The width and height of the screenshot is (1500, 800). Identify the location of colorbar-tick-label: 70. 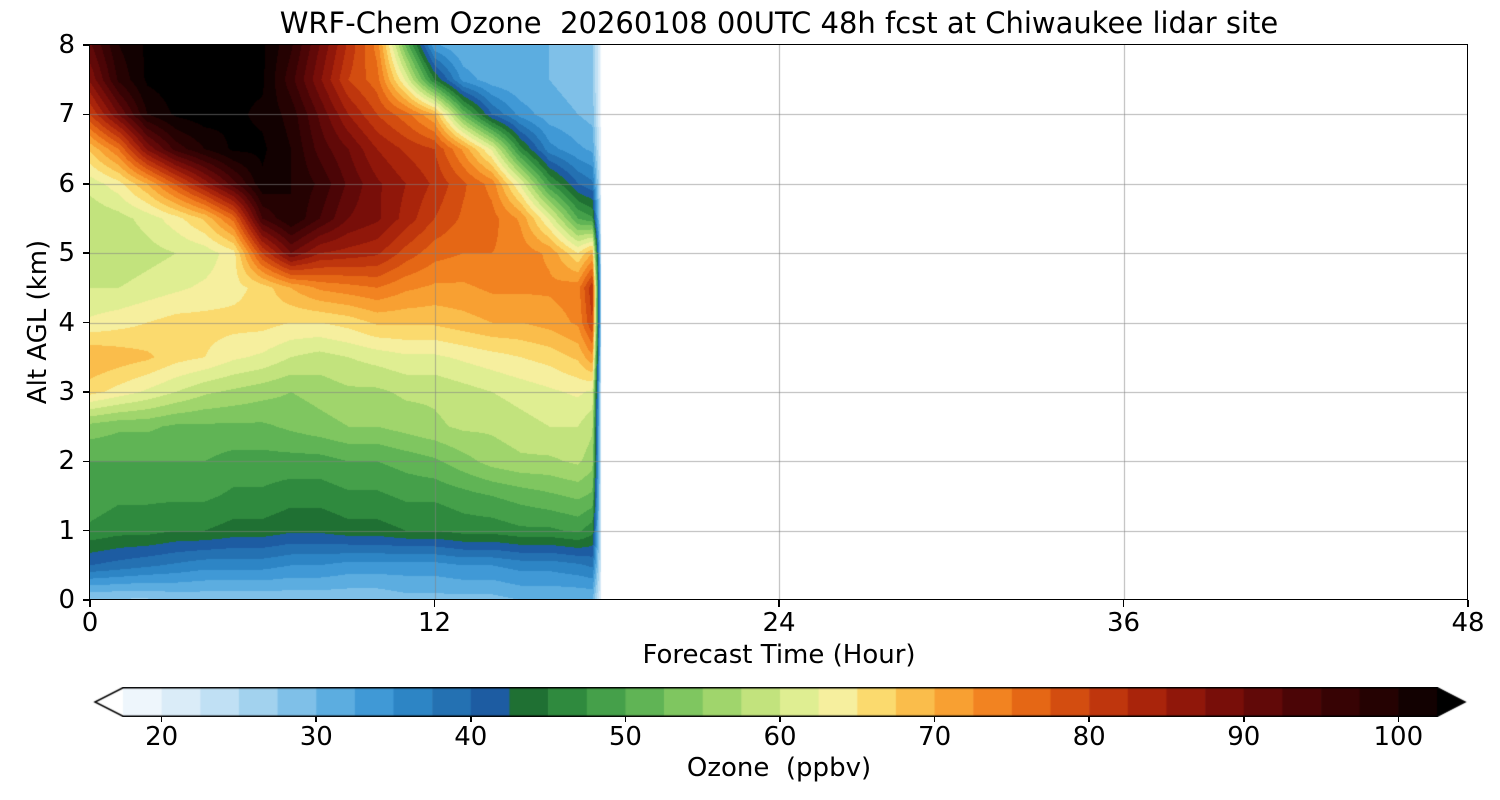
(935, 737).